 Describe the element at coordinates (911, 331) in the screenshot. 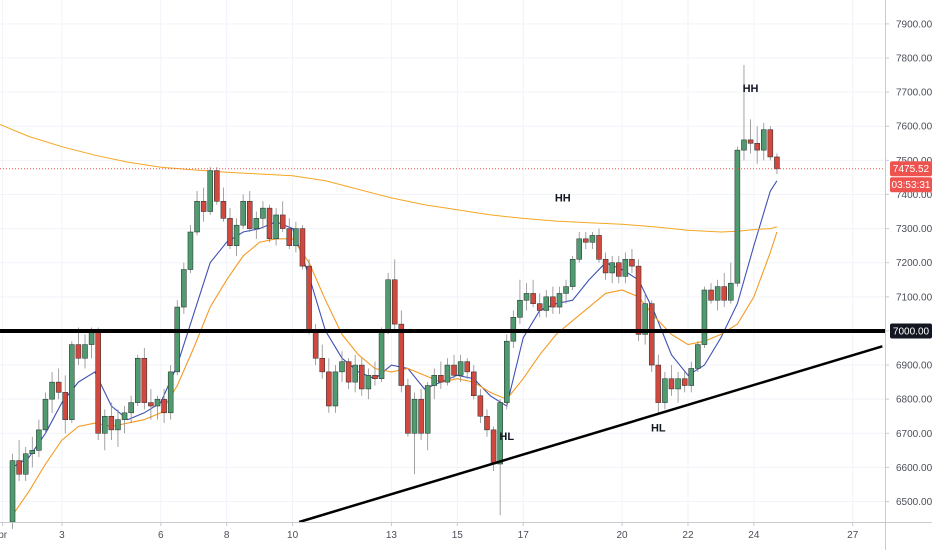

I see `level-badge: 7000.00` at that location.